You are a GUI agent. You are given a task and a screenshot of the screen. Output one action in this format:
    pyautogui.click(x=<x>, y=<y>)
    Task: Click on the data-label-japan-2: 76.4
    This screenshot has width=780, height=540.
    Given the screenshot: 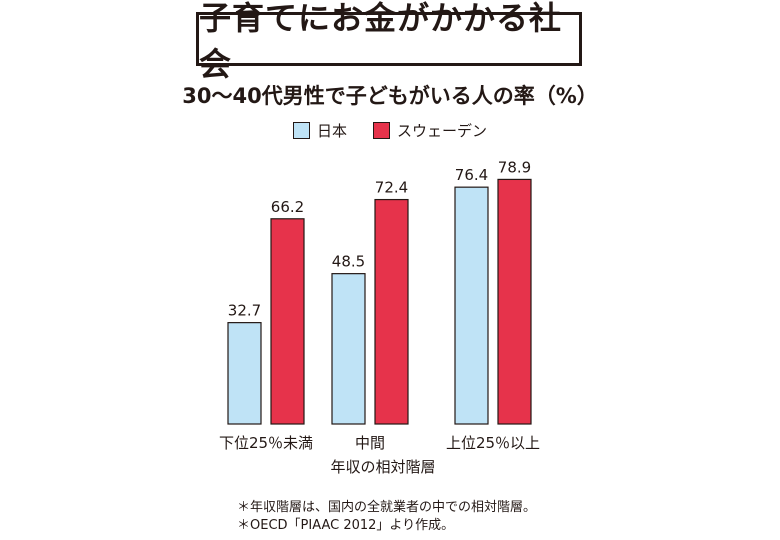 What is the action you would take?
    pyautogui.click(x=471, y=175)
    